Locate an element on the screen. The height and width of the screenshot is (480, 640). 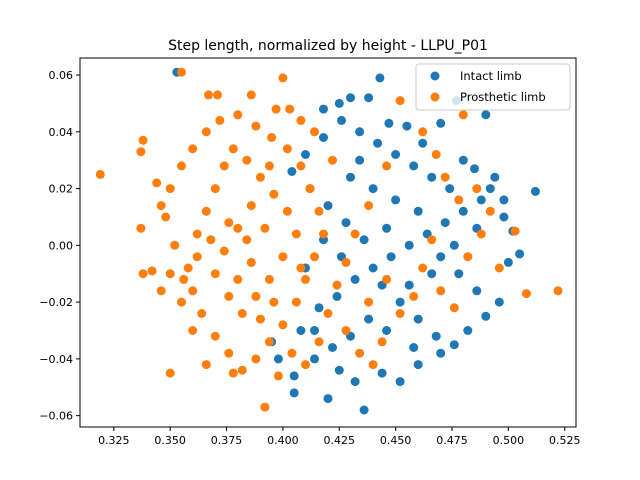
x-tick-label: 0.425 is located at coordinates (340, 440).